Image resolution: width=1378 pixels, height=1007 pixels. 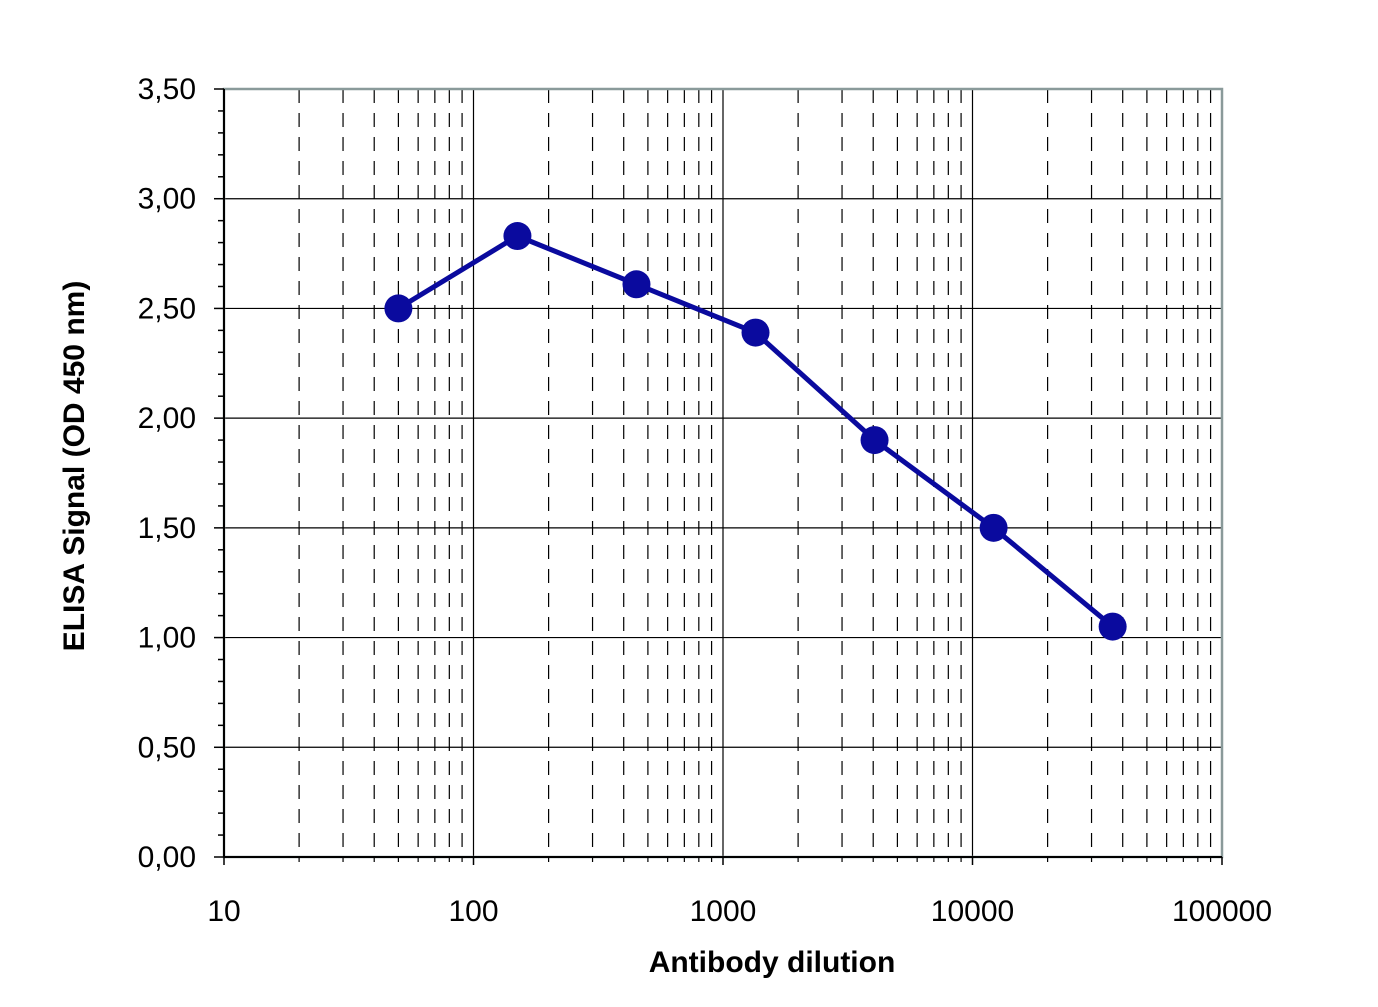 What do you see at coordinates (772, 962) in the screenshot?
I see `x-axis-title: Antibody dilution` at bounding box center [772, 962].